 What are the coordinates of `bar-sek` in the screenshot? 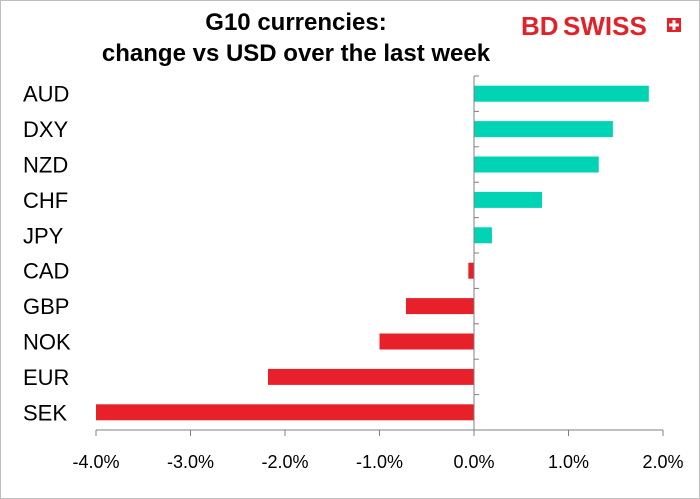 It's located at (285, 412).